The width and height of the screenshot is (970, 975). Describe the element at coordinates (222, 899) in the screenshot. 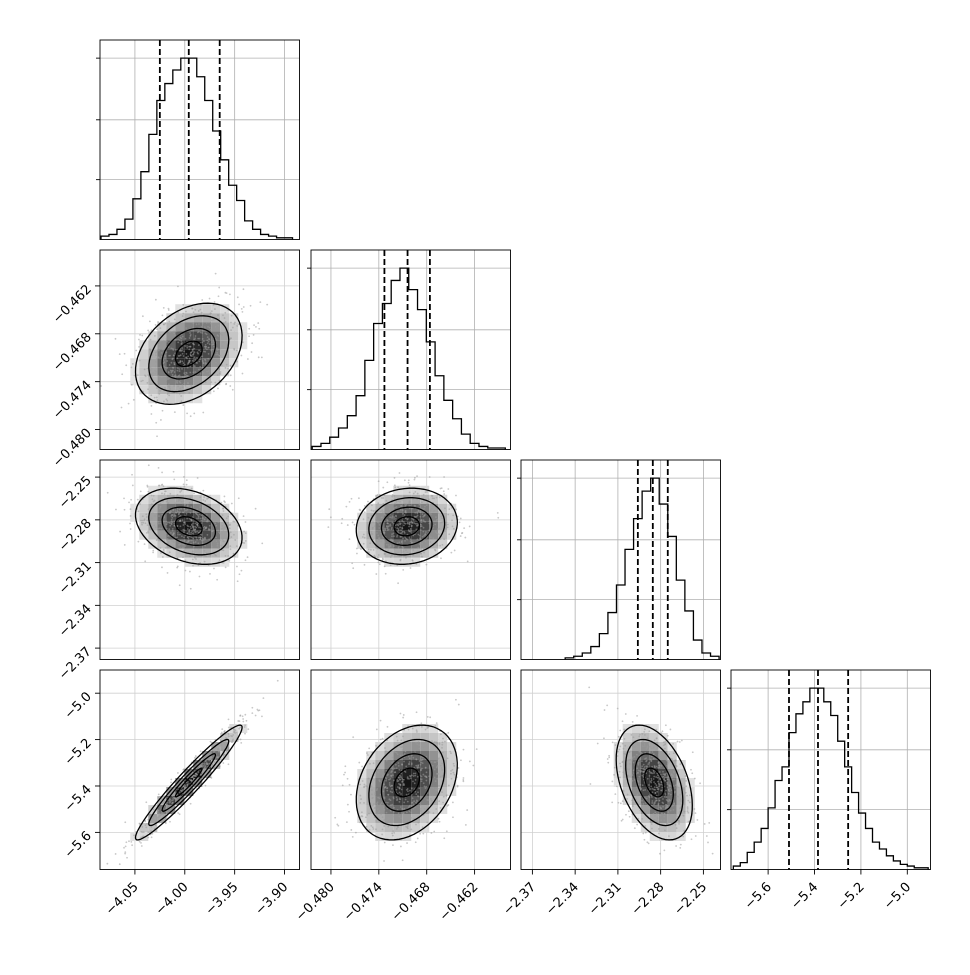

I see `x-tick-label: −3.95` at that location.